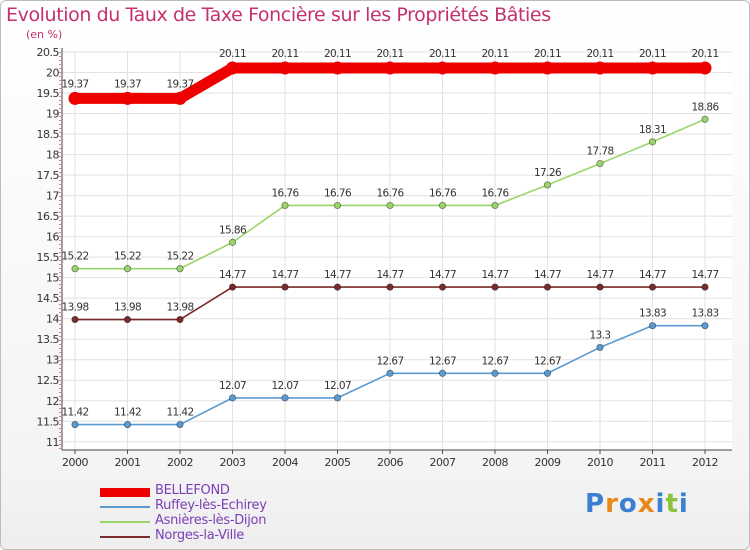 The image size is (750, 550). Describe the element at coordinates (599, 152) in the screenshot. I see `data-label: 17.78` at that location.